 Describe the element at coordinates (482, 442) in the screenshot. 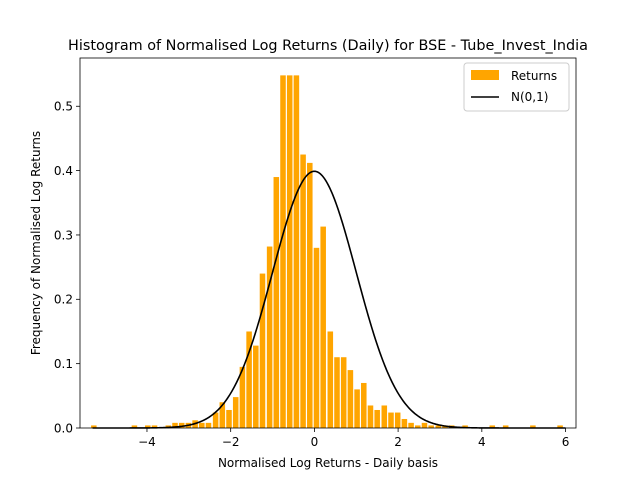

I see `x-tick-label: 4` at that location.